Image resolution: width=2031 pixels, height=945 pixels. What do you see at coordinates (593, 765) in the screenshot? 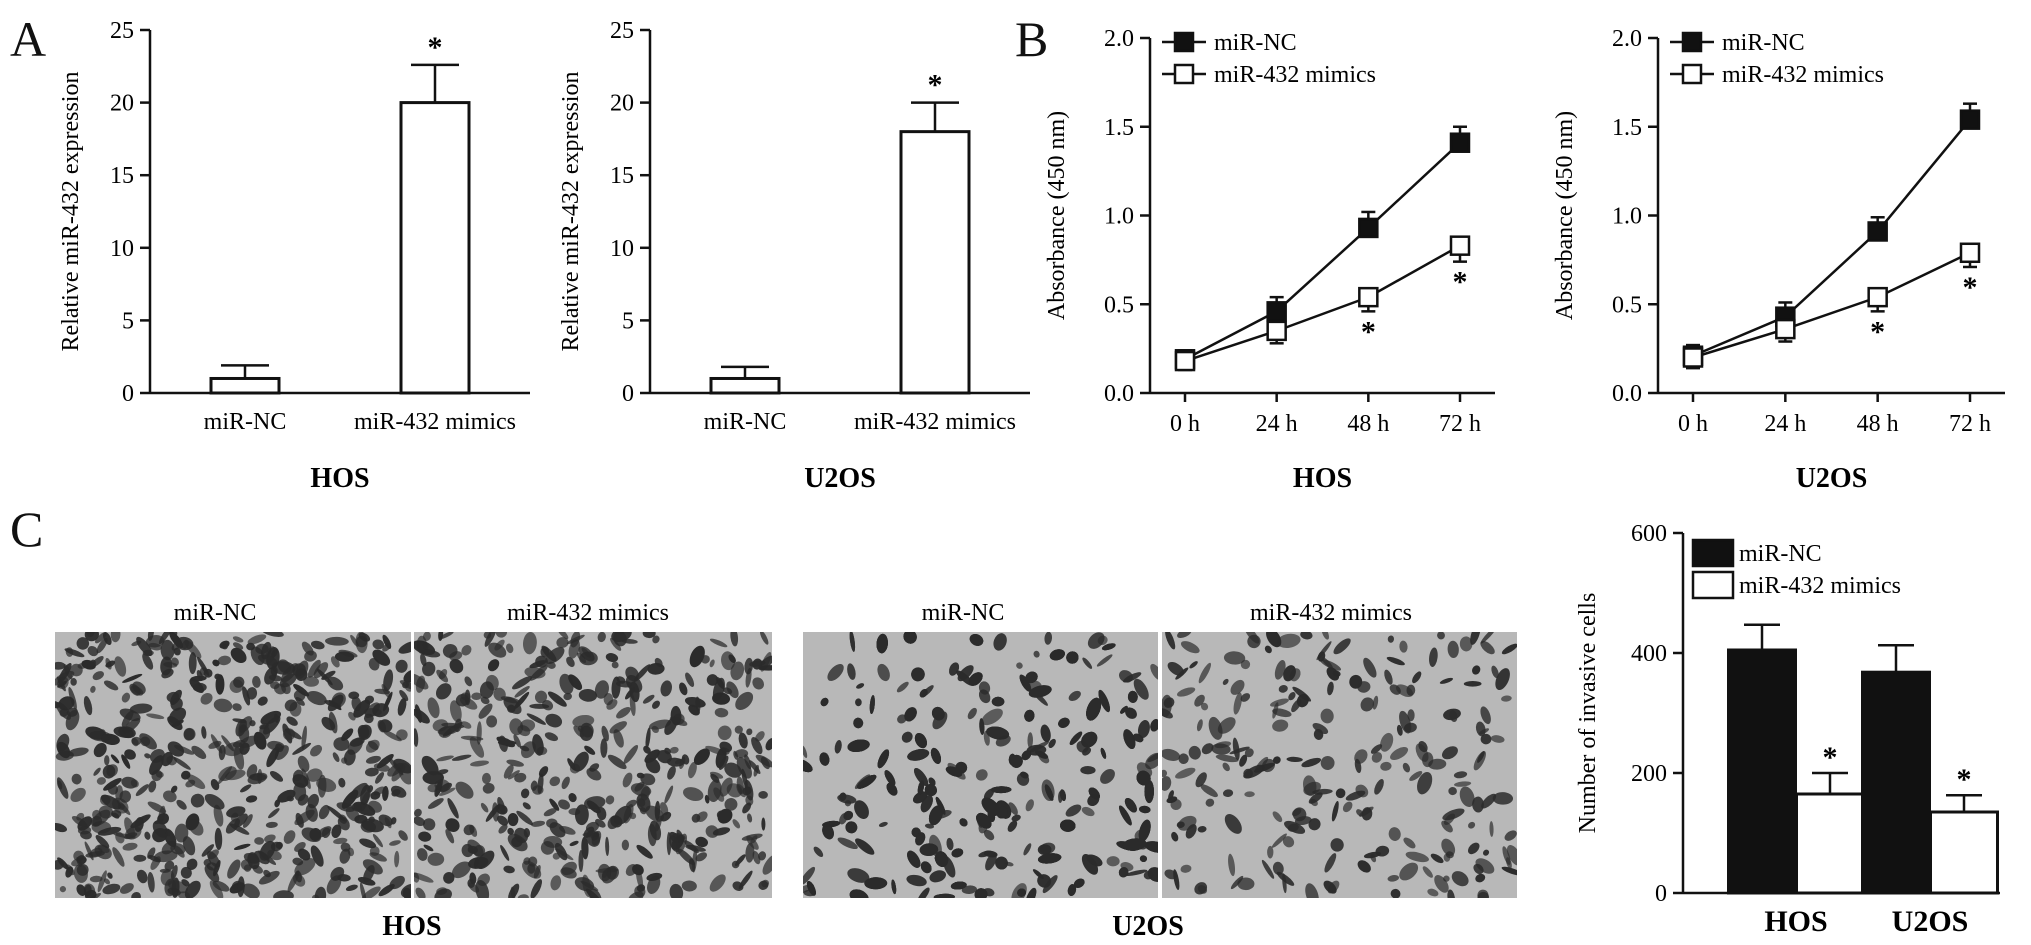
I see `micrograph-hos-mir-432-mimics` at bounding box center [593, 765].